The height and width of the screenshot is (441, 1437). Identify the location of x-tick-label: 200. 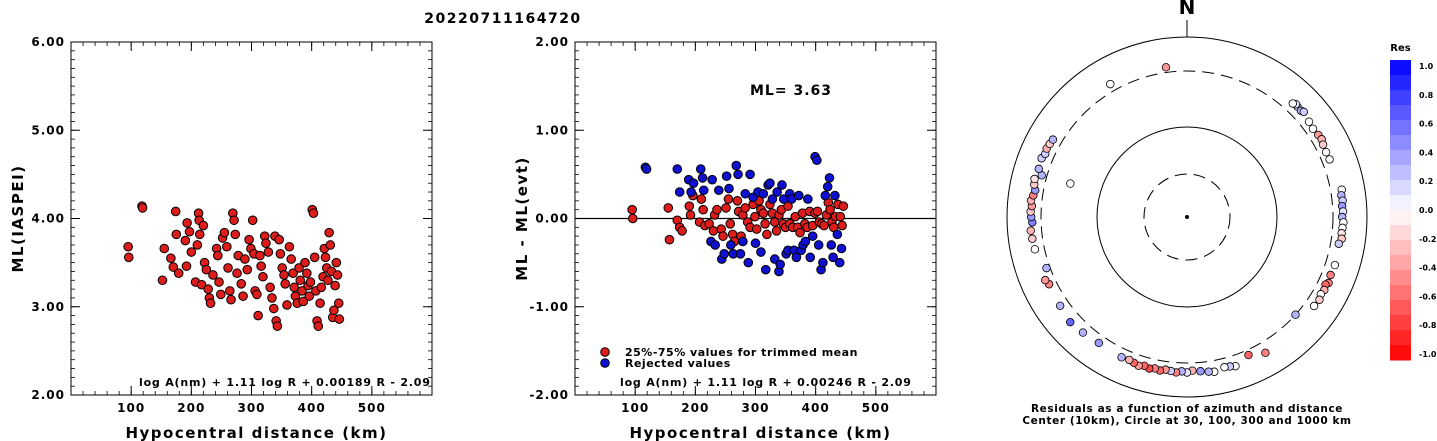
(695, 408).